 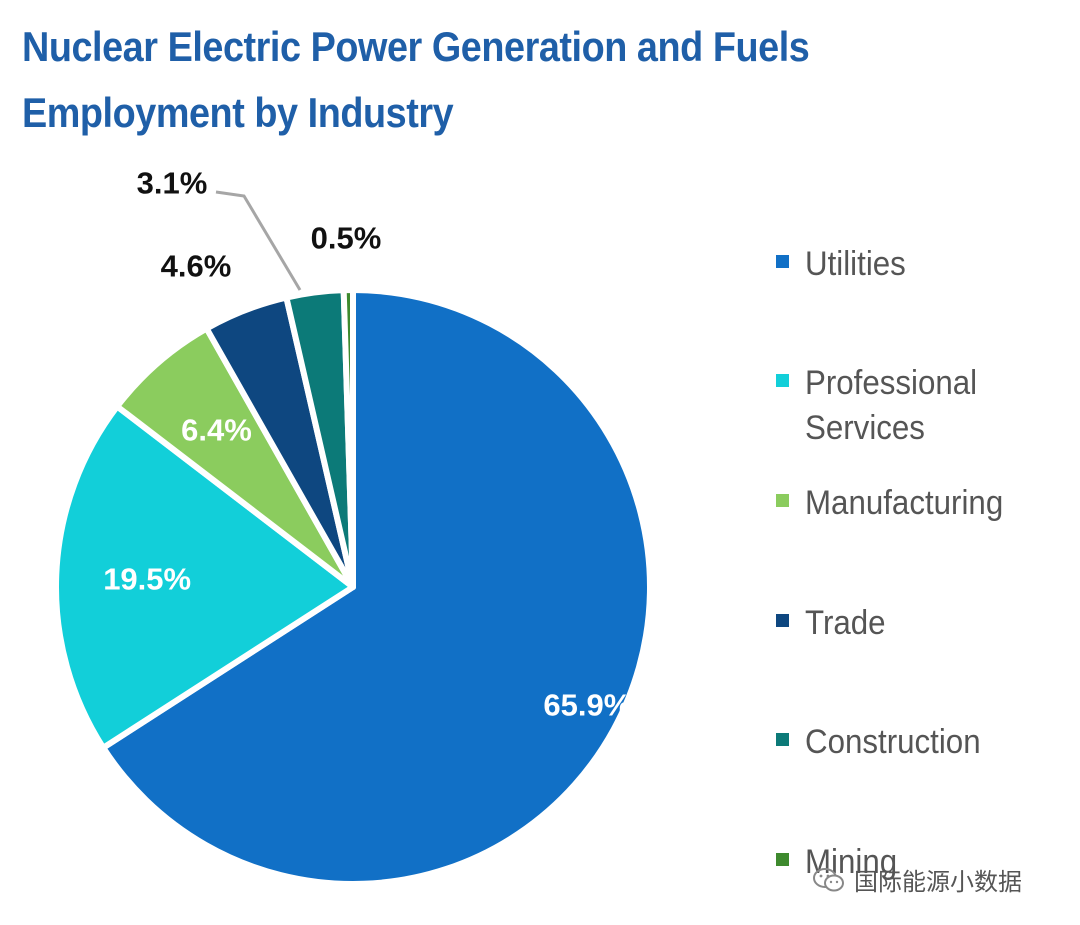 What do you see at coordinates (348, 438) in the screenshot?
I see `pie-slice-mining` at bounding box center [348, 438].